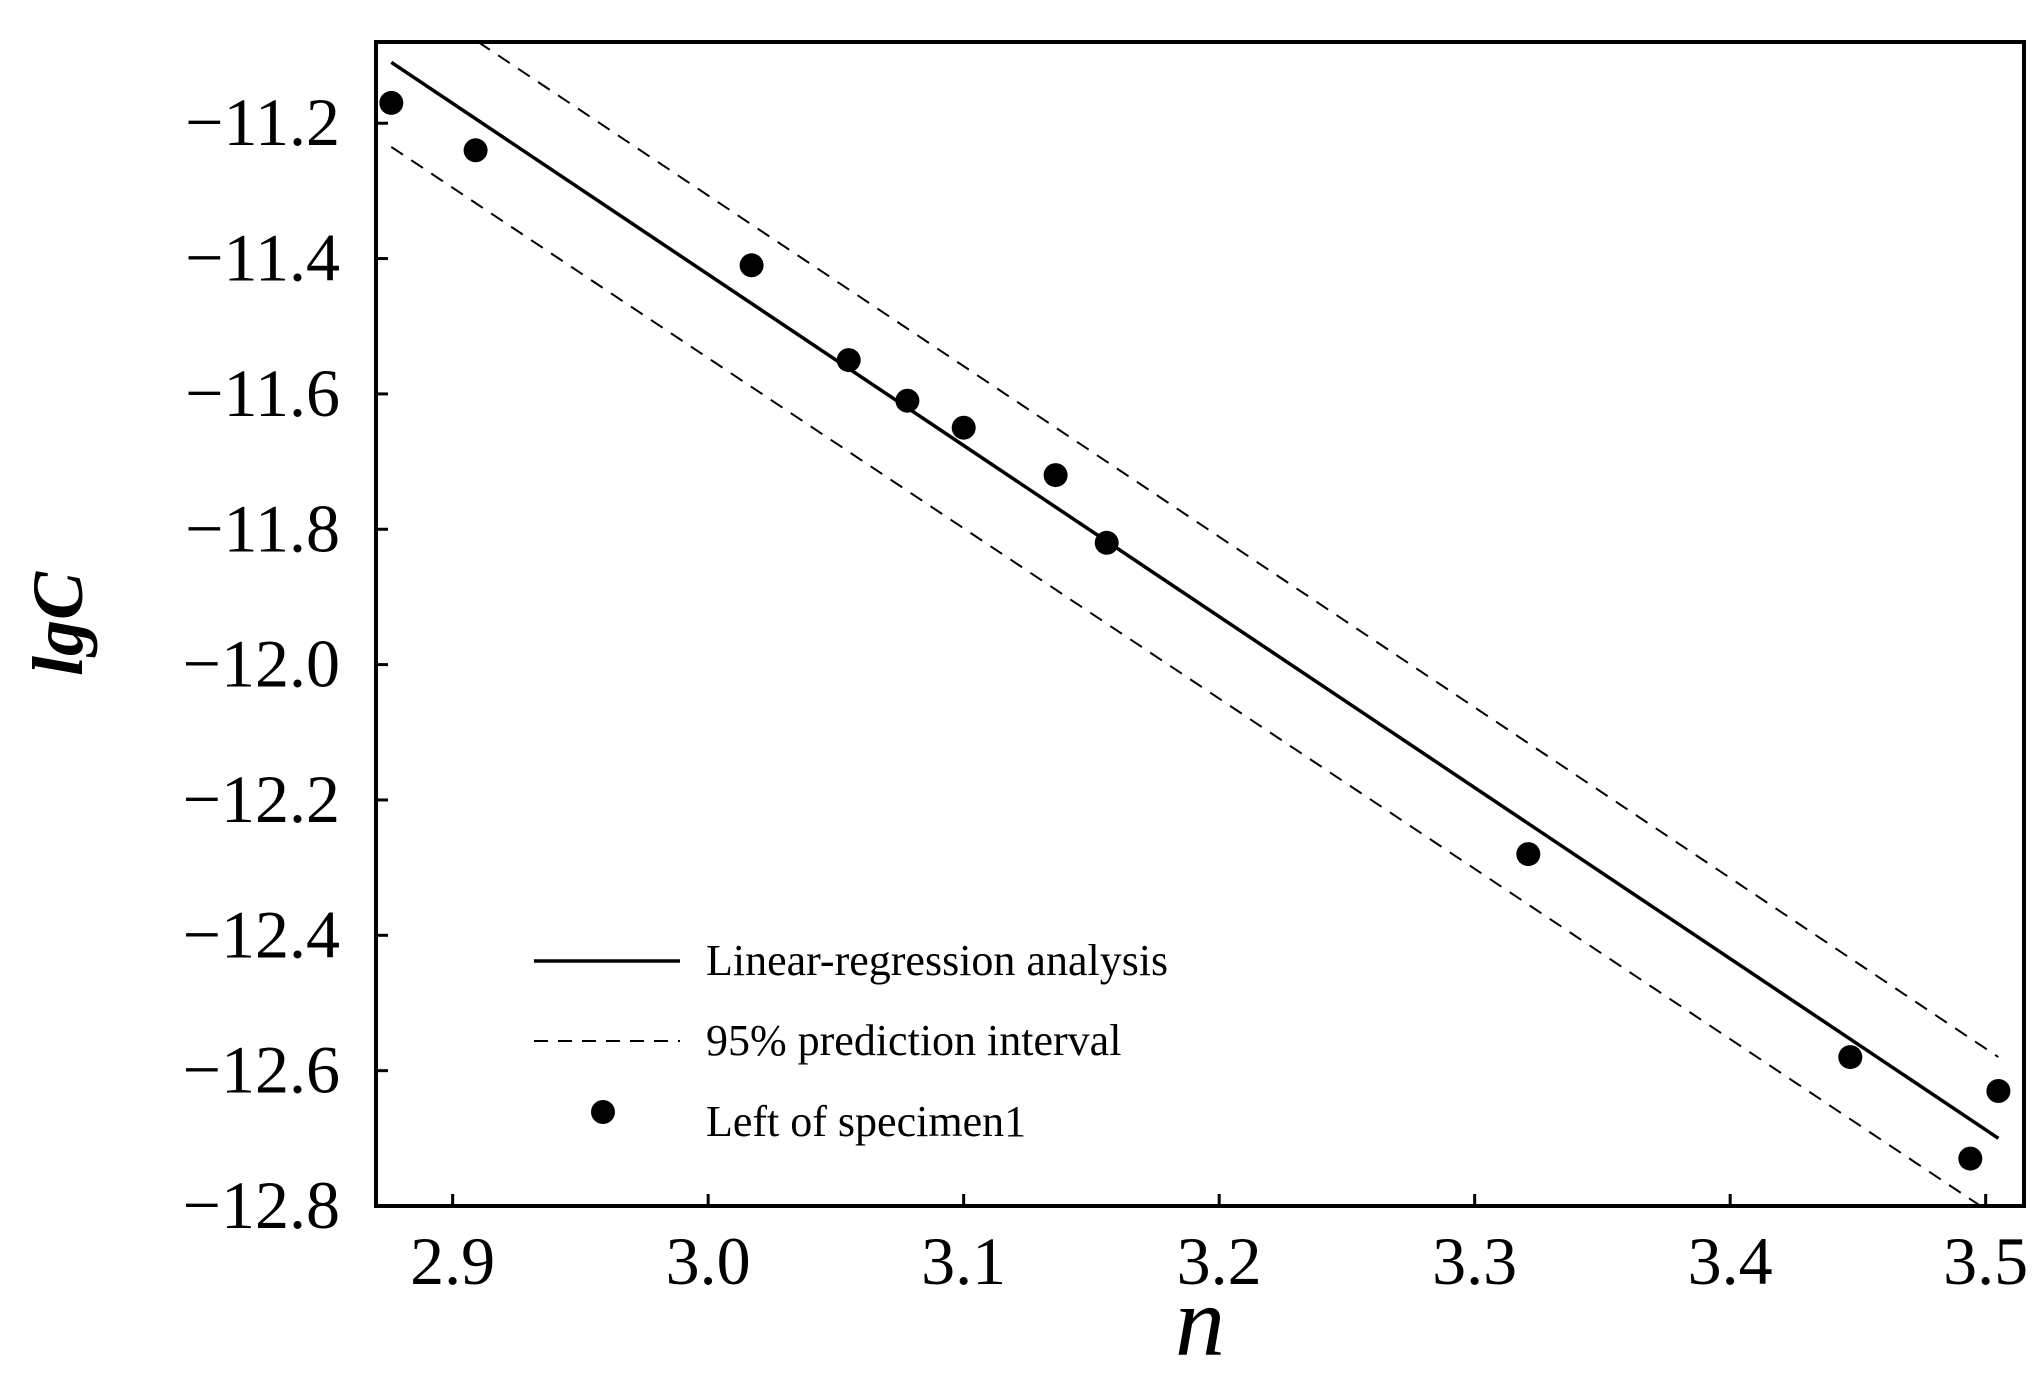 The width and height of the screenshot is (2043, 1385). What do you see at coordinates (262, 258) in the screenshot?
I see `y-tick-label: −11.4` at bounding box center [262, 258].